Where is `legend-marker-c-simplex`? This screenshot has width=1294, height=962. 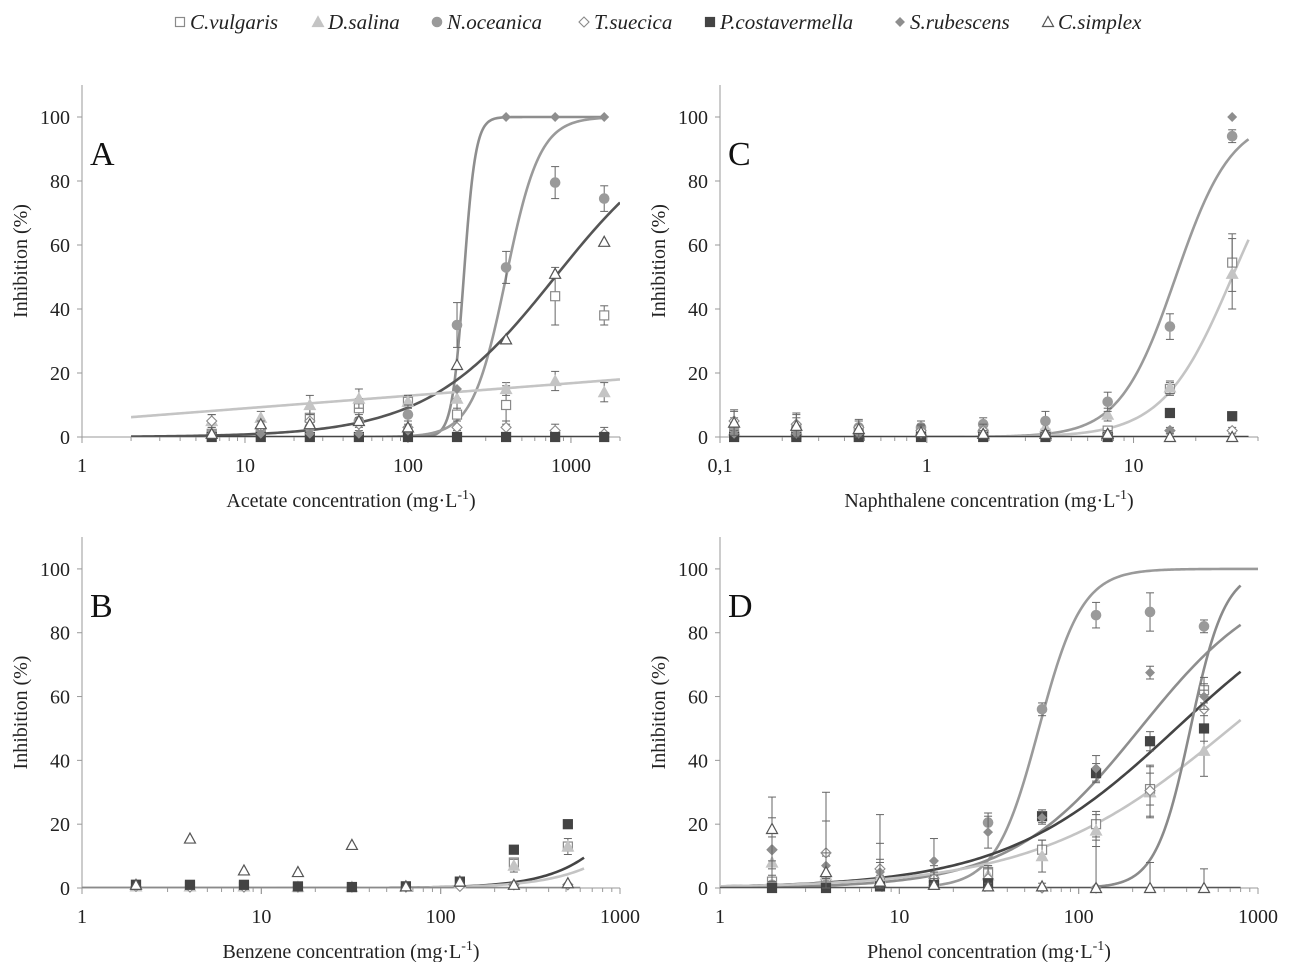
legend-marker-c-simplex is located at coordinates (1048, 21).